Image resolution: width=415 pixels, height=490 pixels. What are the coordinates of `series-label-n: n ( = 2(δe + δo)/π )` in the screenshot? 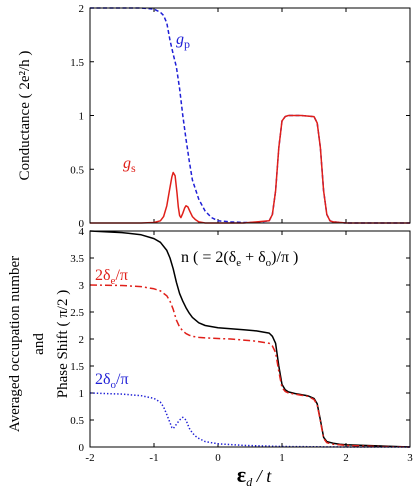 It's located at (239, 259).